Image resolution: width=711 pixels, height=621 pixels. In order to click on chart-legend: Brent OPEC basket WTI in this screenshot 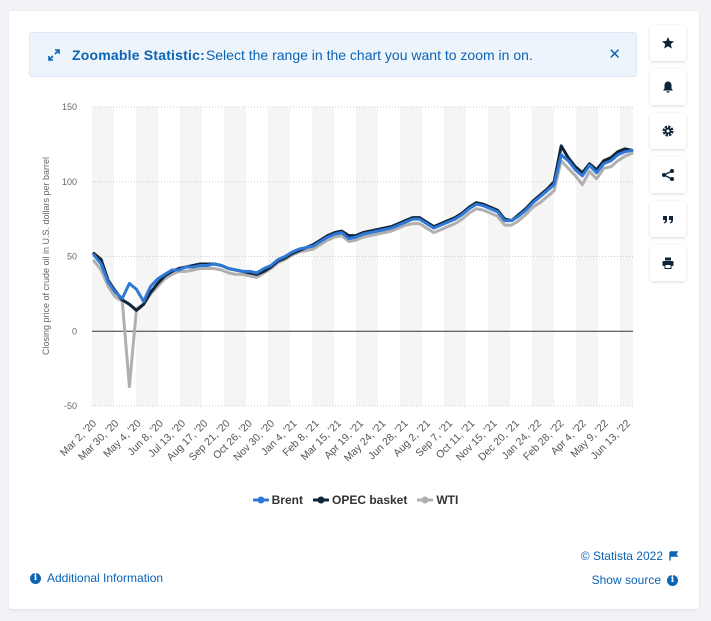, I will do `click(355, 500)`.